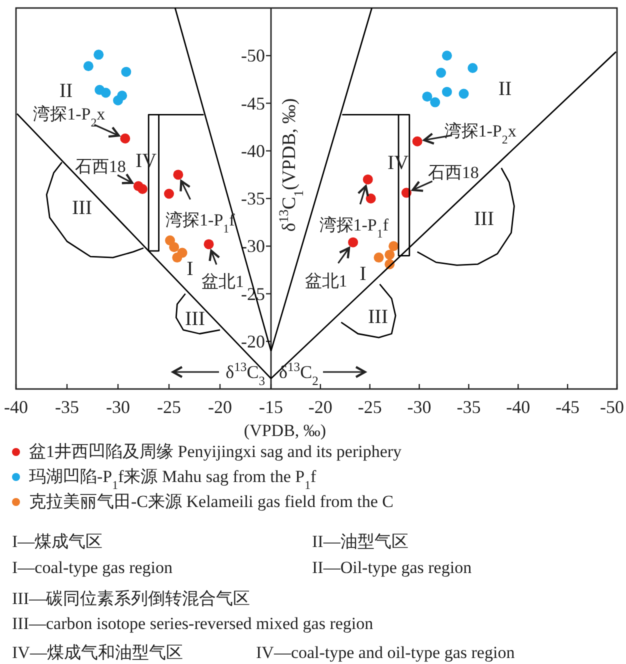 The width and height of the screenshot is (626, 664). What do you see at coordinates (253, 56) in the screenshot?
I see `y-tick-label: -50` at bounding box center [253, 56].